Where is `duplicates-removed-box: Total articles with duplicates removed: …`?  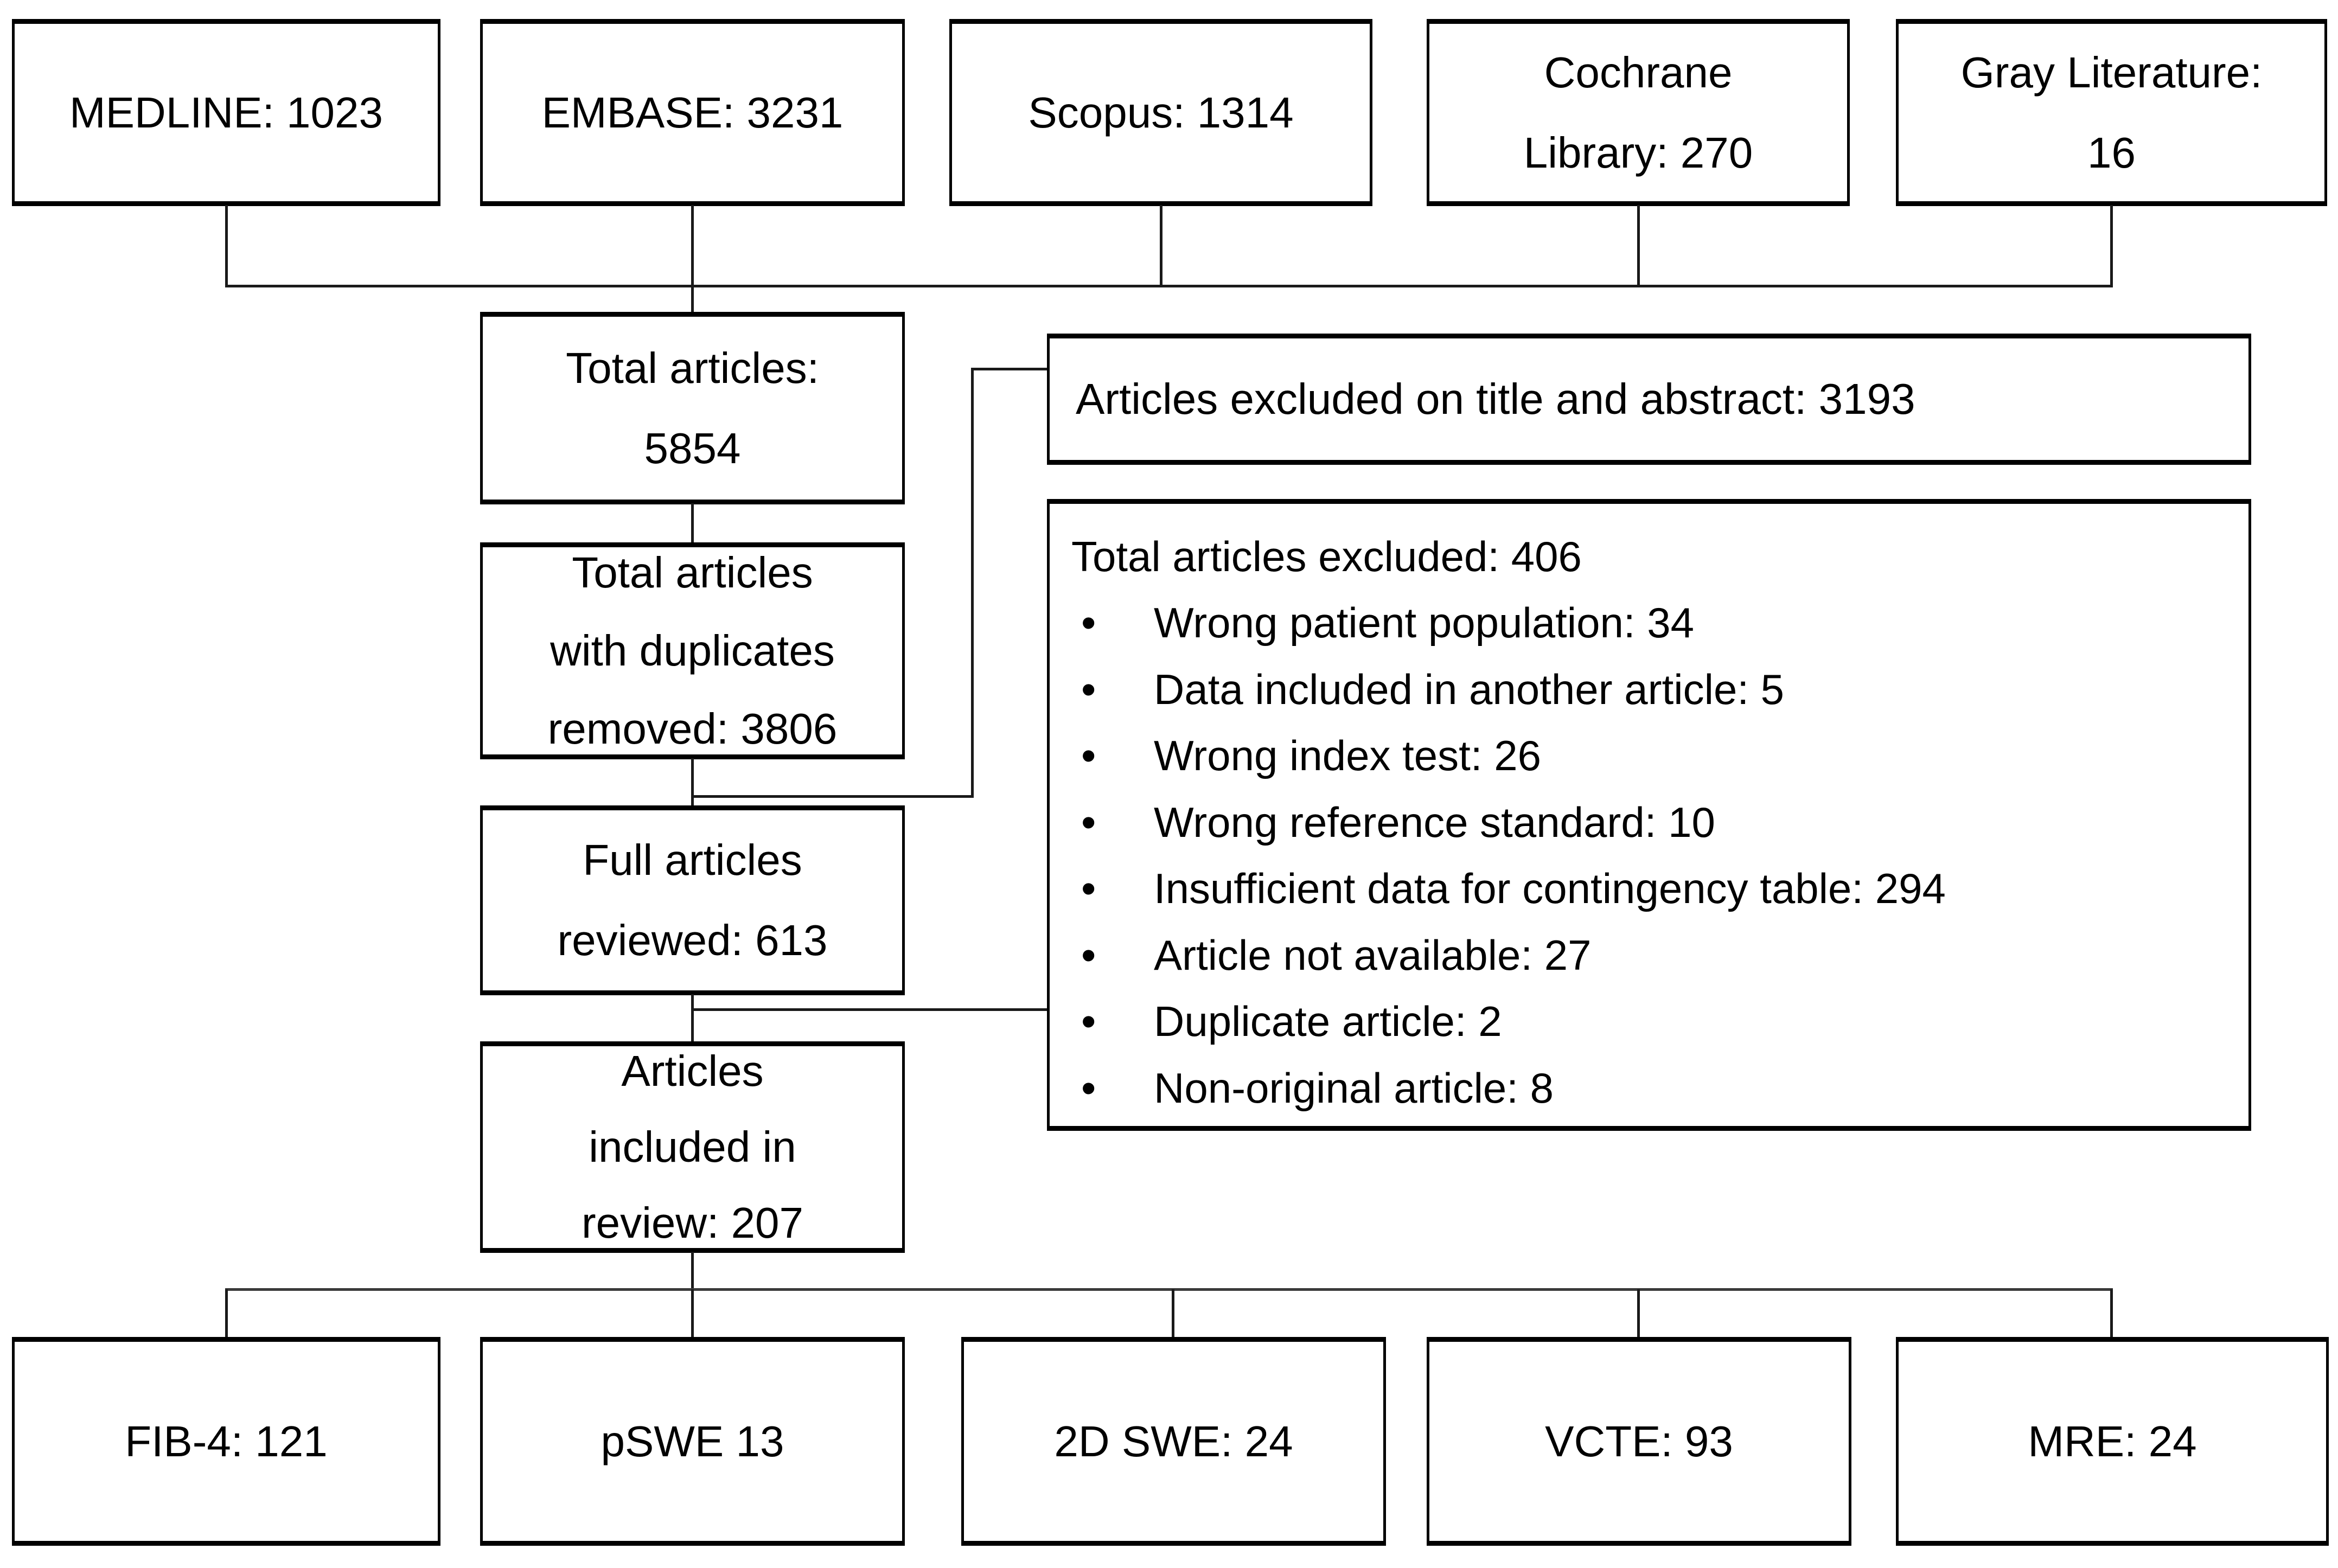 duplicates-removed-box: Total articles with duplicates removed: … is located at coordinates (692, 650).